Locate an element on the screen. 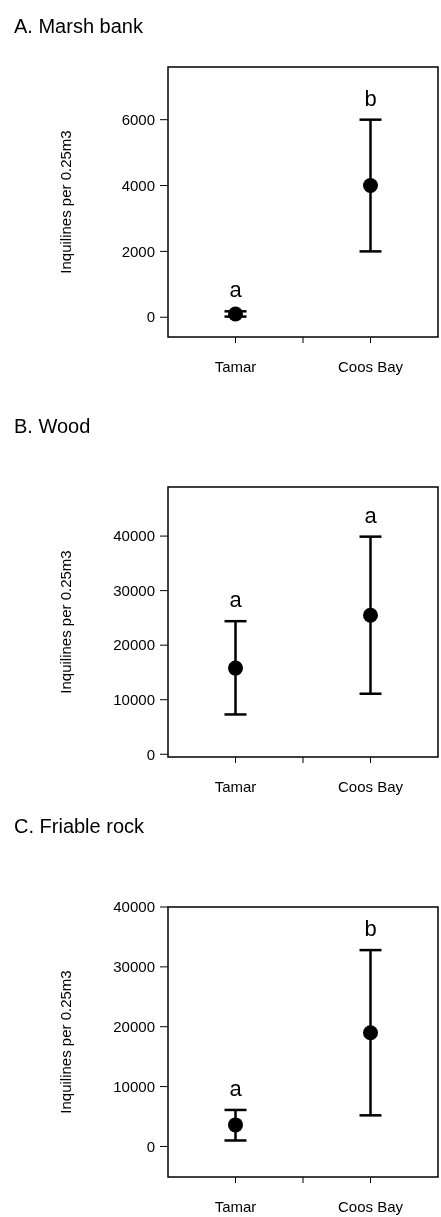  chart-title: A. Marsh bank is located at coordinates (79, 26).